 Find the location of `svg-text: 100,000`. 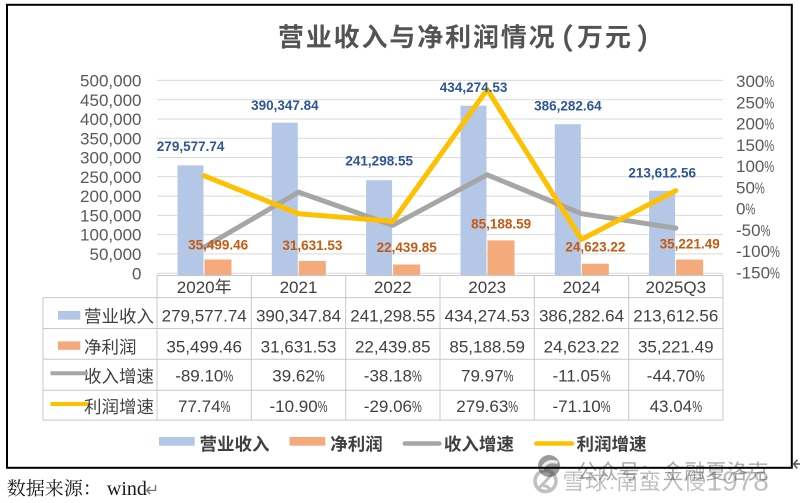

svg-text: 100,000 is located at coordinates (110, 235).